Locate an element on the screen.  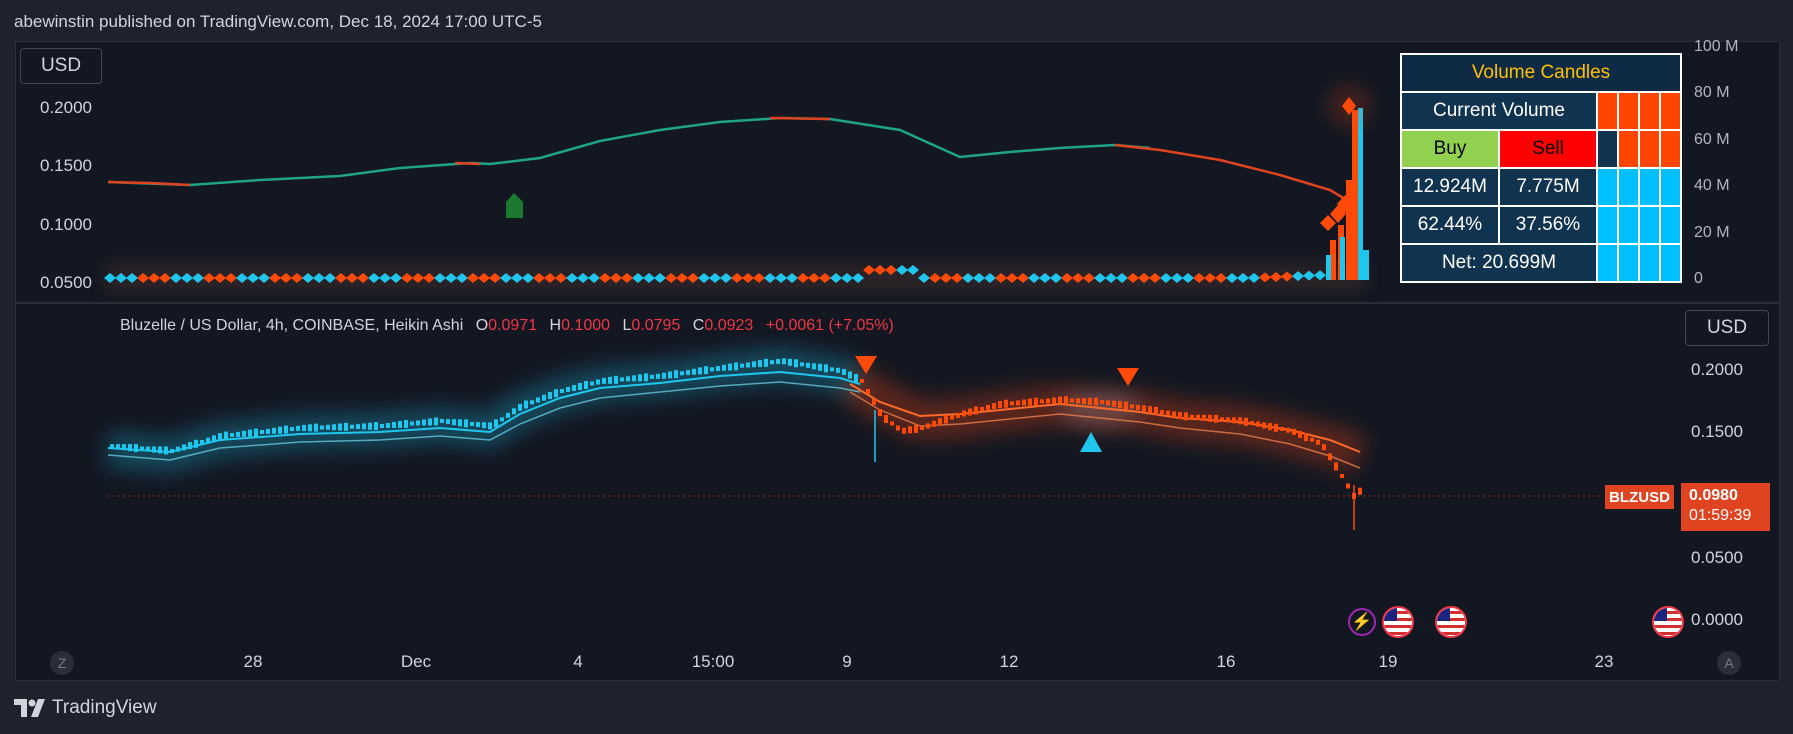
sell-label: Sell is located at coordinates (1548, 149).